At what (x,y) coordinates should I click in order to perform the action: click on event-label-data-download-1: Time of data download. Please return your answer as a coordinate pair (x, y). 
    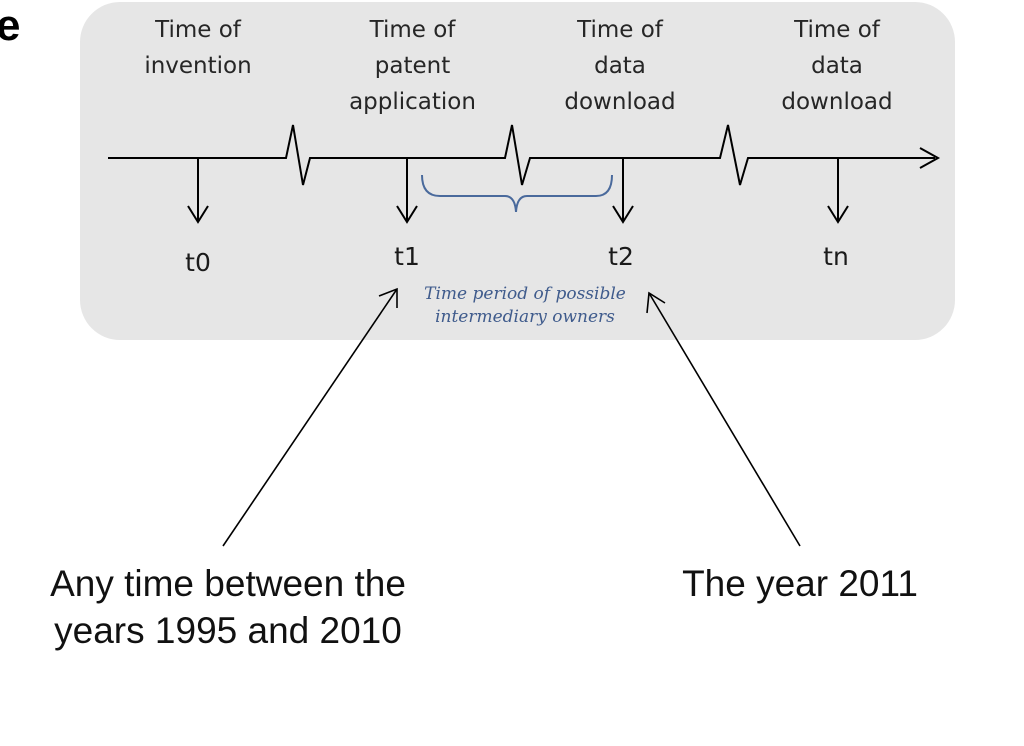
    Looking at the image, I should click on (620, 66).